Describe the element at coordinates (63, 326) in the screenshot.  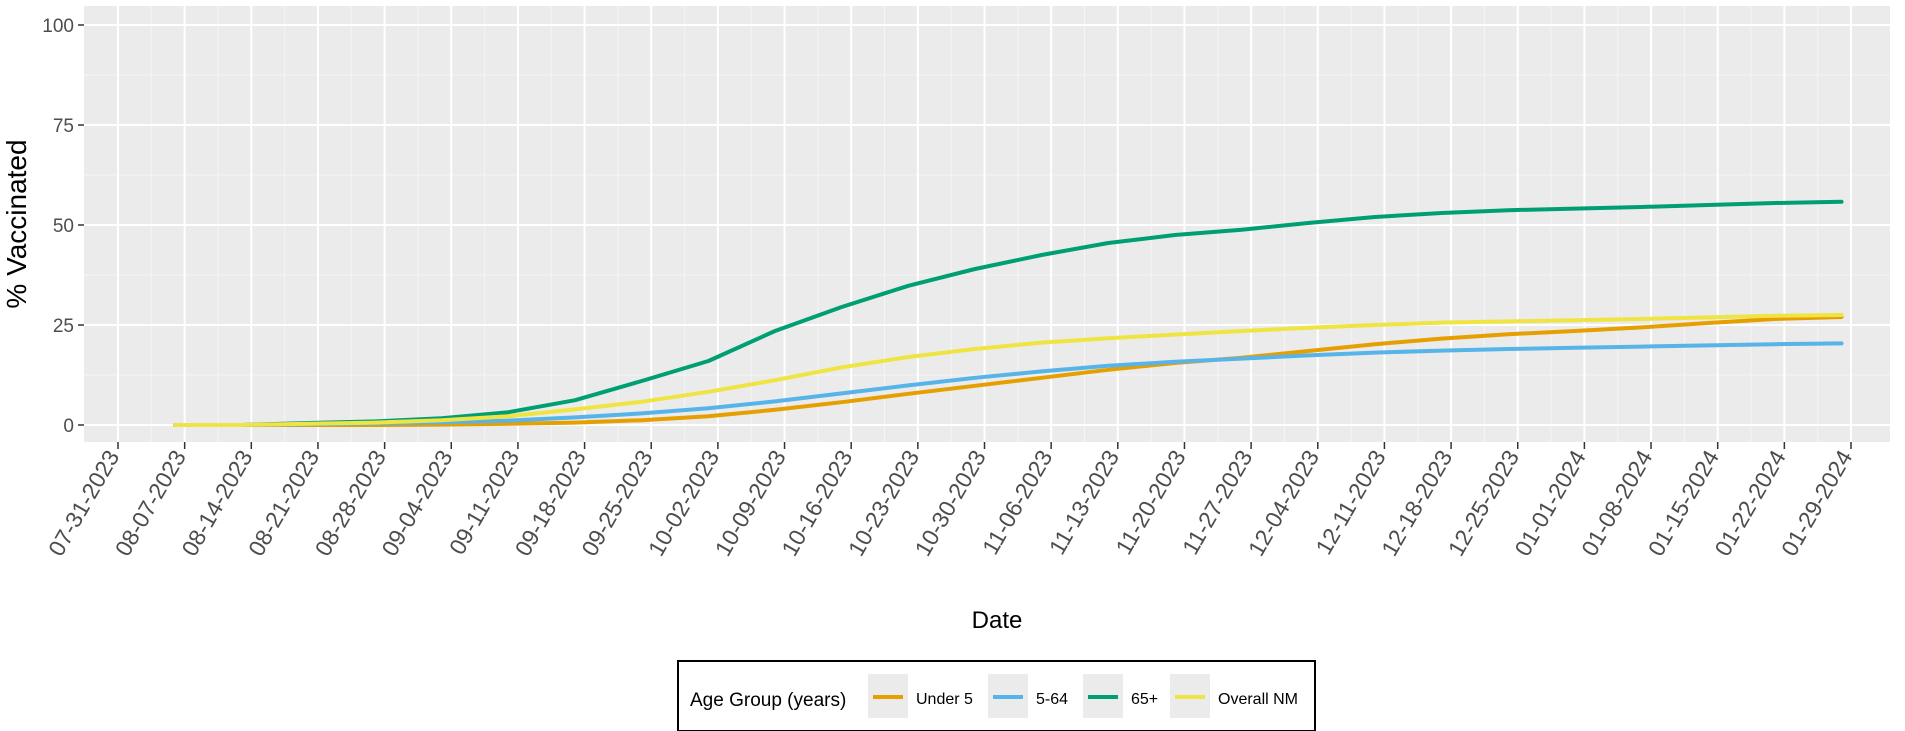
I see `y-tick-label: 25` at that location.